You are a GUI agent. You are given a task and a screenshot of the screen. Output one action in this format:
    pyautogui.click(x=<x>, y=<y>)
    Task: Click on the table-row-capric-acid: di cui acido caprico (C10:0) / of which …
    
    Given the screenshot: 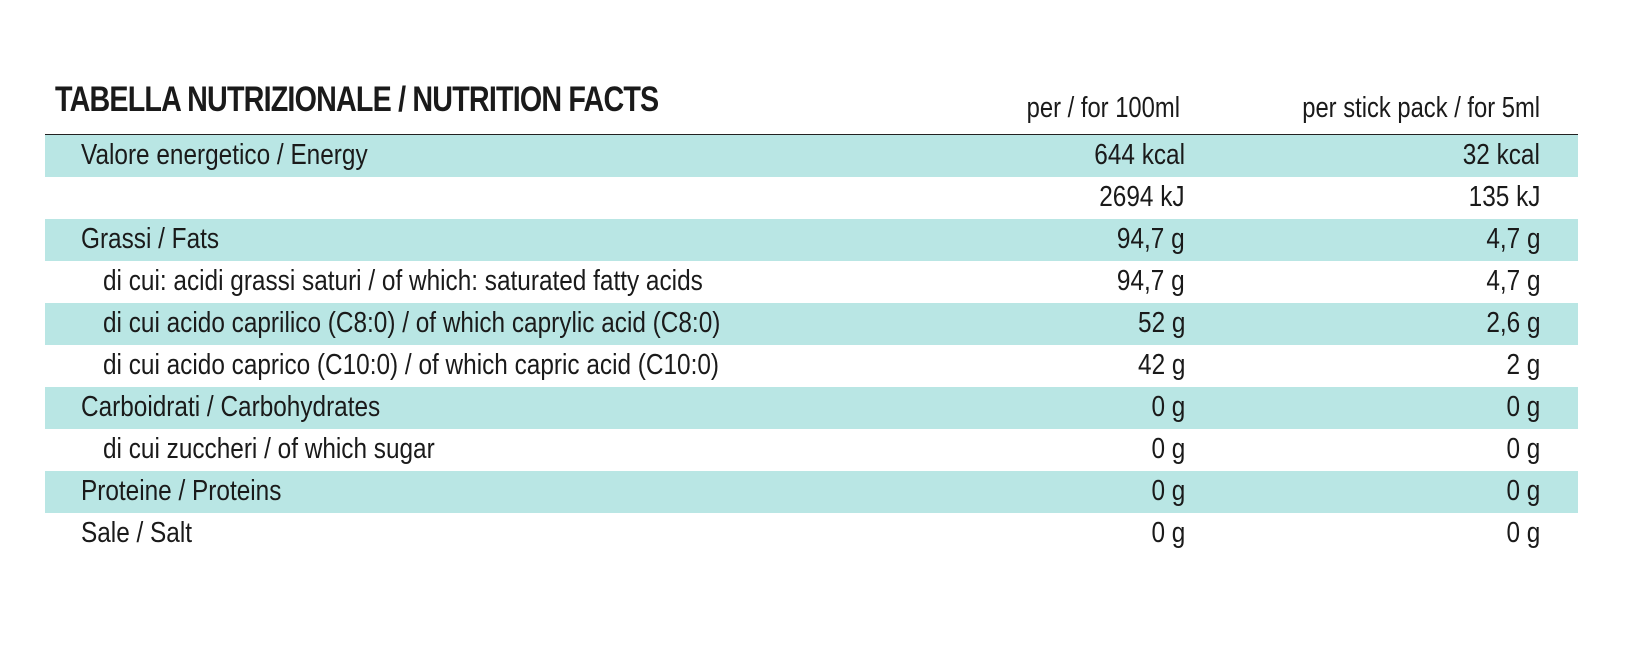 What is the action you would take?
    pyautogui.click(x=811, y=366)
    